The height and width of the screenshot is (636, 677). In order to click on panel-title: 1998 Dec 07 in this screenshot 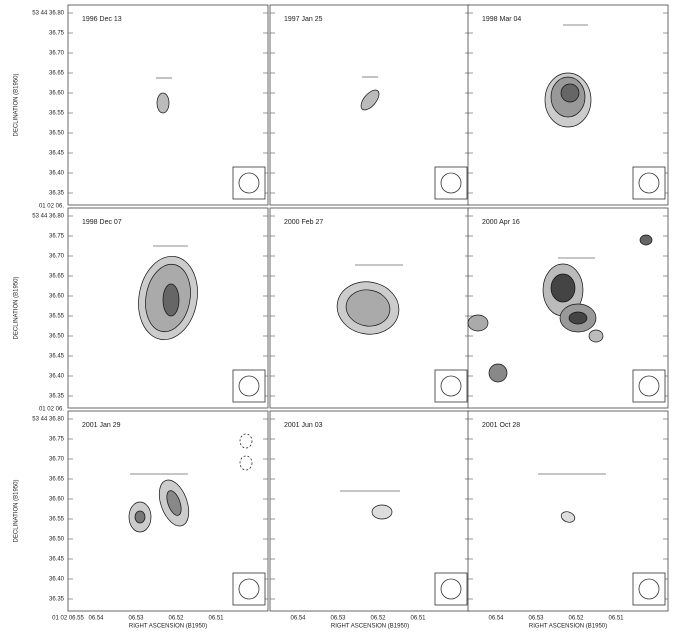, I will do `click(102, 222)`.